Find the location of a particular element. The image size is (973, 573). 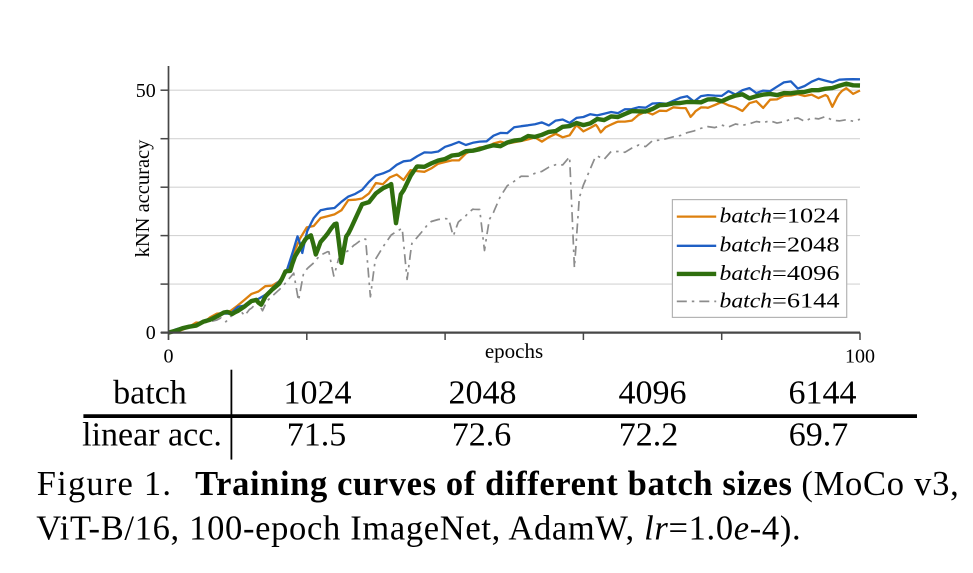

svg-text: epochs is located at coordinates (514, 351).